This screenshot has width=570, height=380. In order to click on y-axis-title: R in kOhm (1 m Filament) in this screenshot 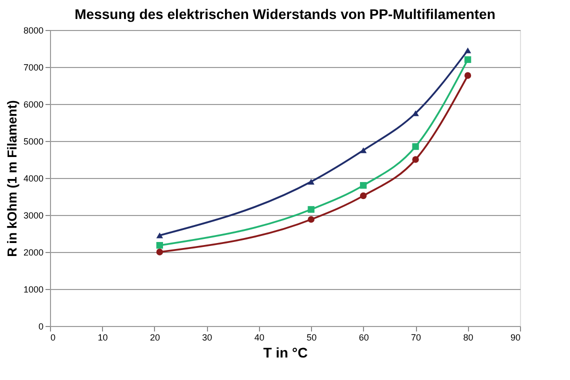, I will do `click(12, 178)`.